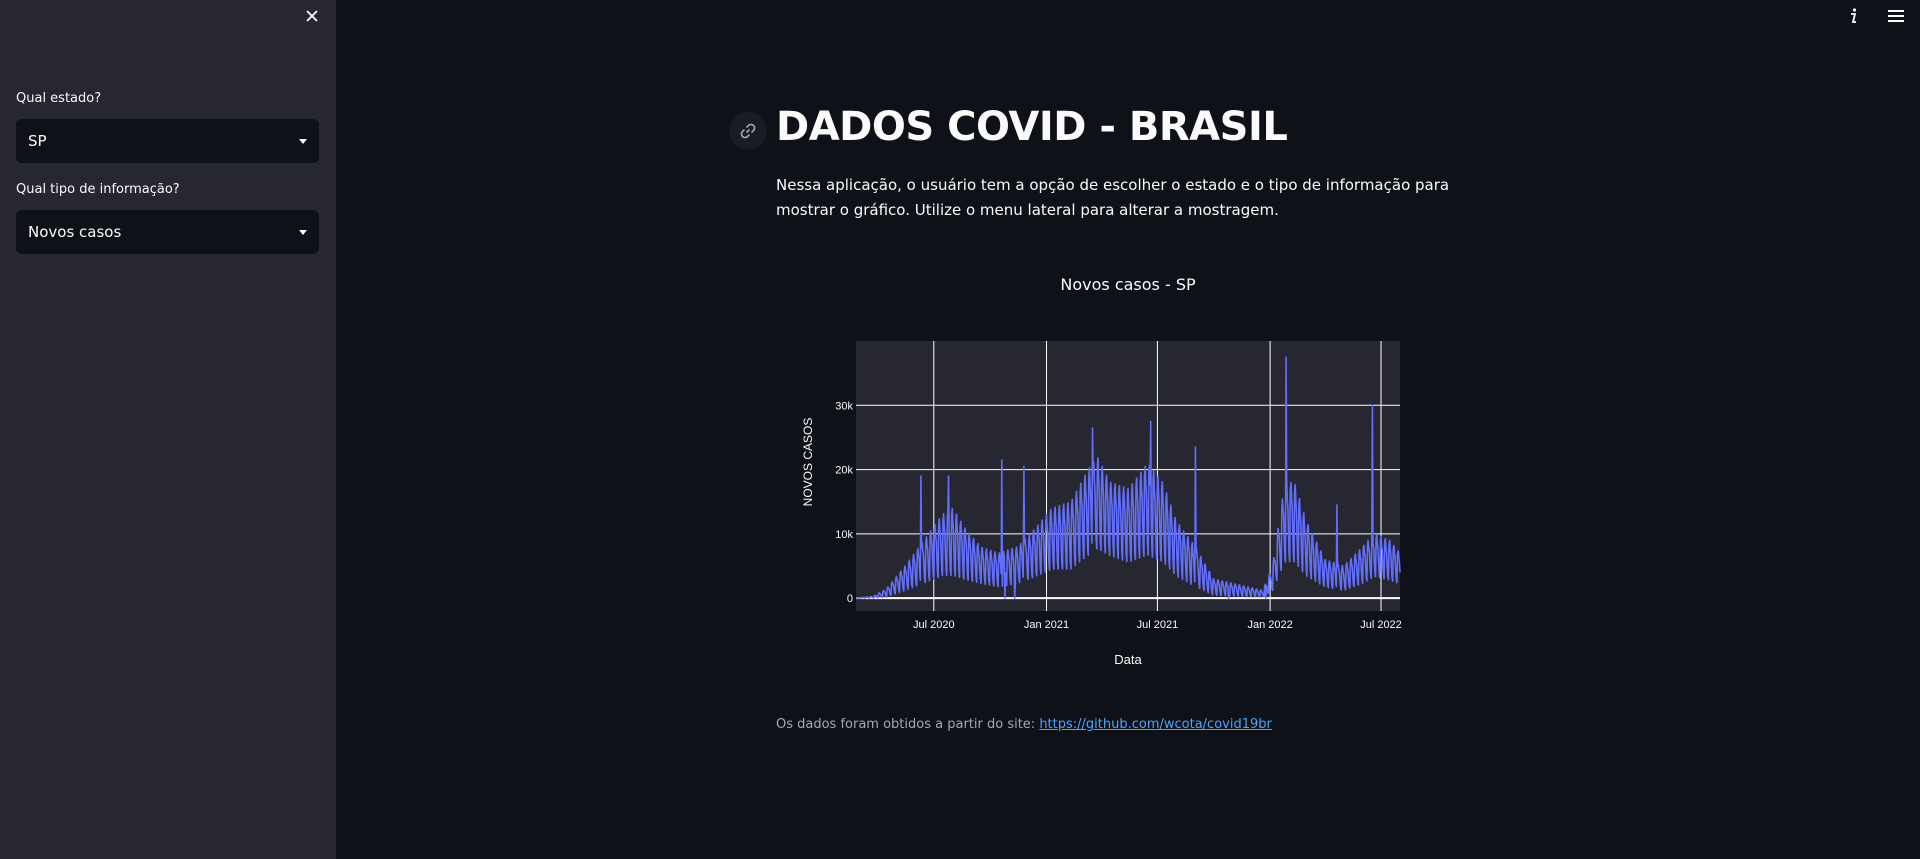  What do you see at coordinates (908, 724) in the screenshot?
I see `data-source-text: Os dados foram obtidos a partir do site:` at bounding box center [908, 724].